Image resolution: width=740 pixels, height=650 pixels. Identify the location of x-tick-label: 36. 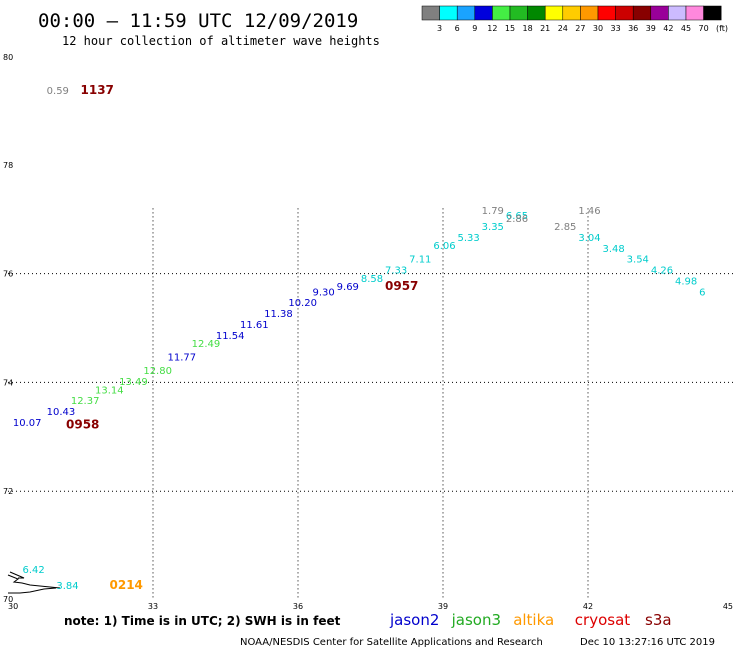
(298, 606).